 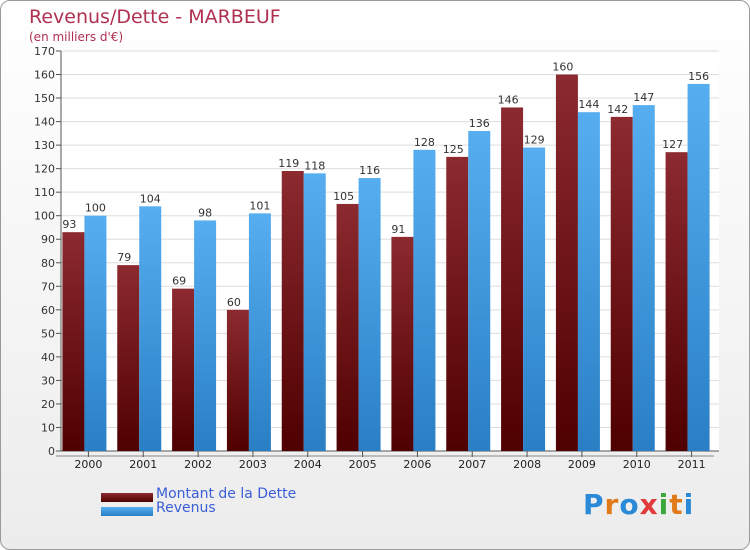 I want to click on y-tick-label: 110, so click(x=44, y=192).